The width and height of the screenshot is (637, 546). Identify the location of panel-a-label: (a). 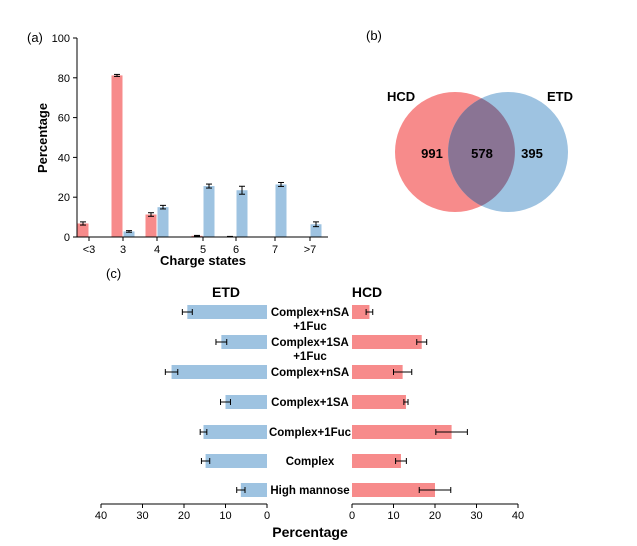
(35, 37).